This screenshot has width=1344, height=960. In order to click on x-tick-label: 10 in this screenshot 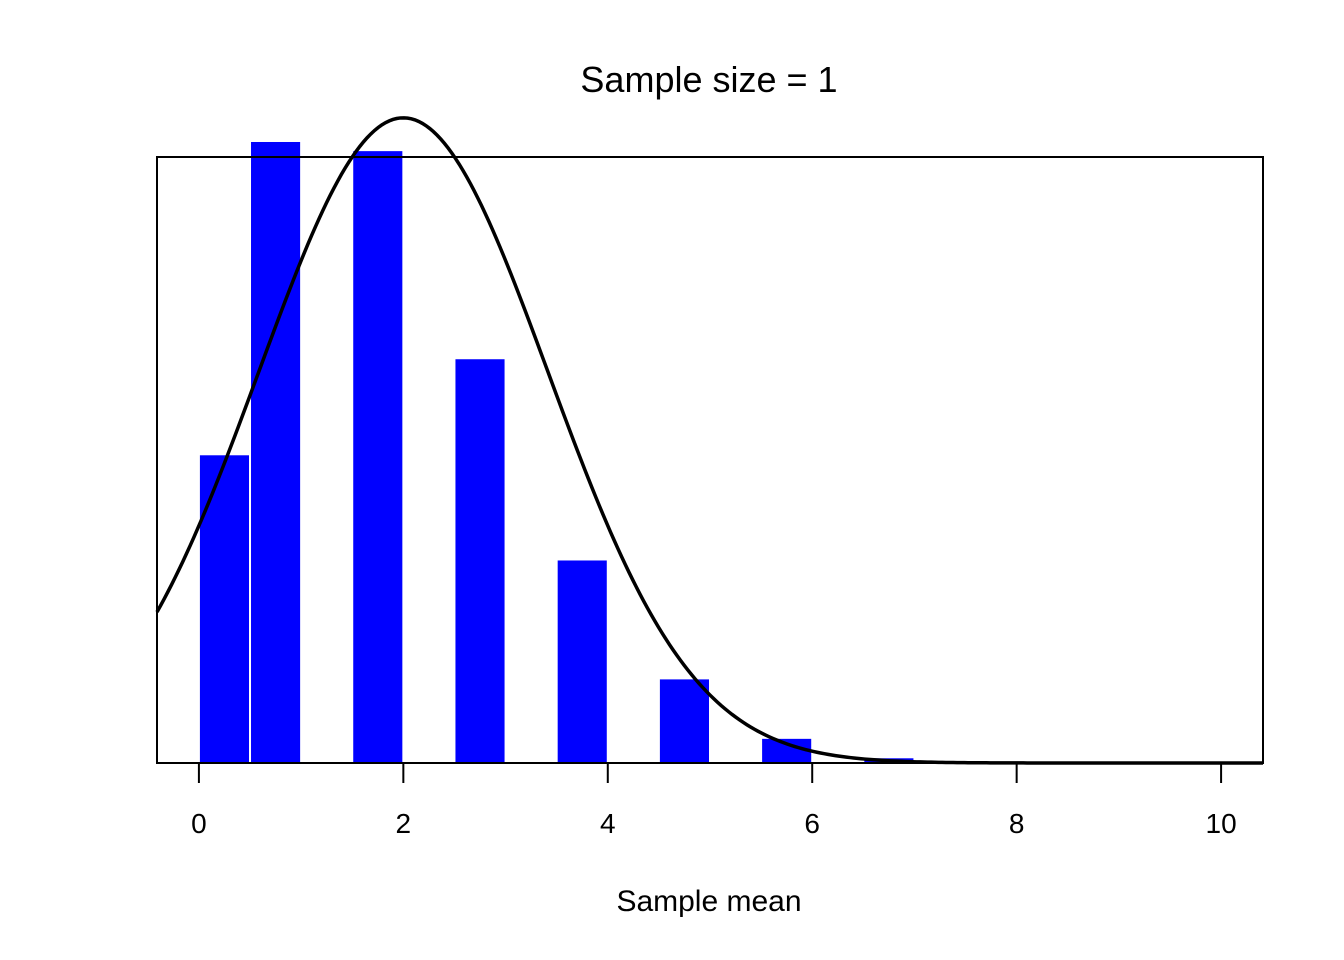, I will do `click(1221, 823)`.